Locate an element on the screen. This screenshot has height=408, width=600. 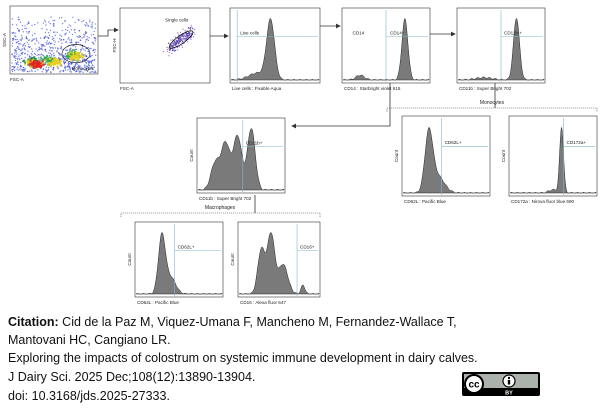
y-axis-label: SSC-A is located at coordinates (4, 39).